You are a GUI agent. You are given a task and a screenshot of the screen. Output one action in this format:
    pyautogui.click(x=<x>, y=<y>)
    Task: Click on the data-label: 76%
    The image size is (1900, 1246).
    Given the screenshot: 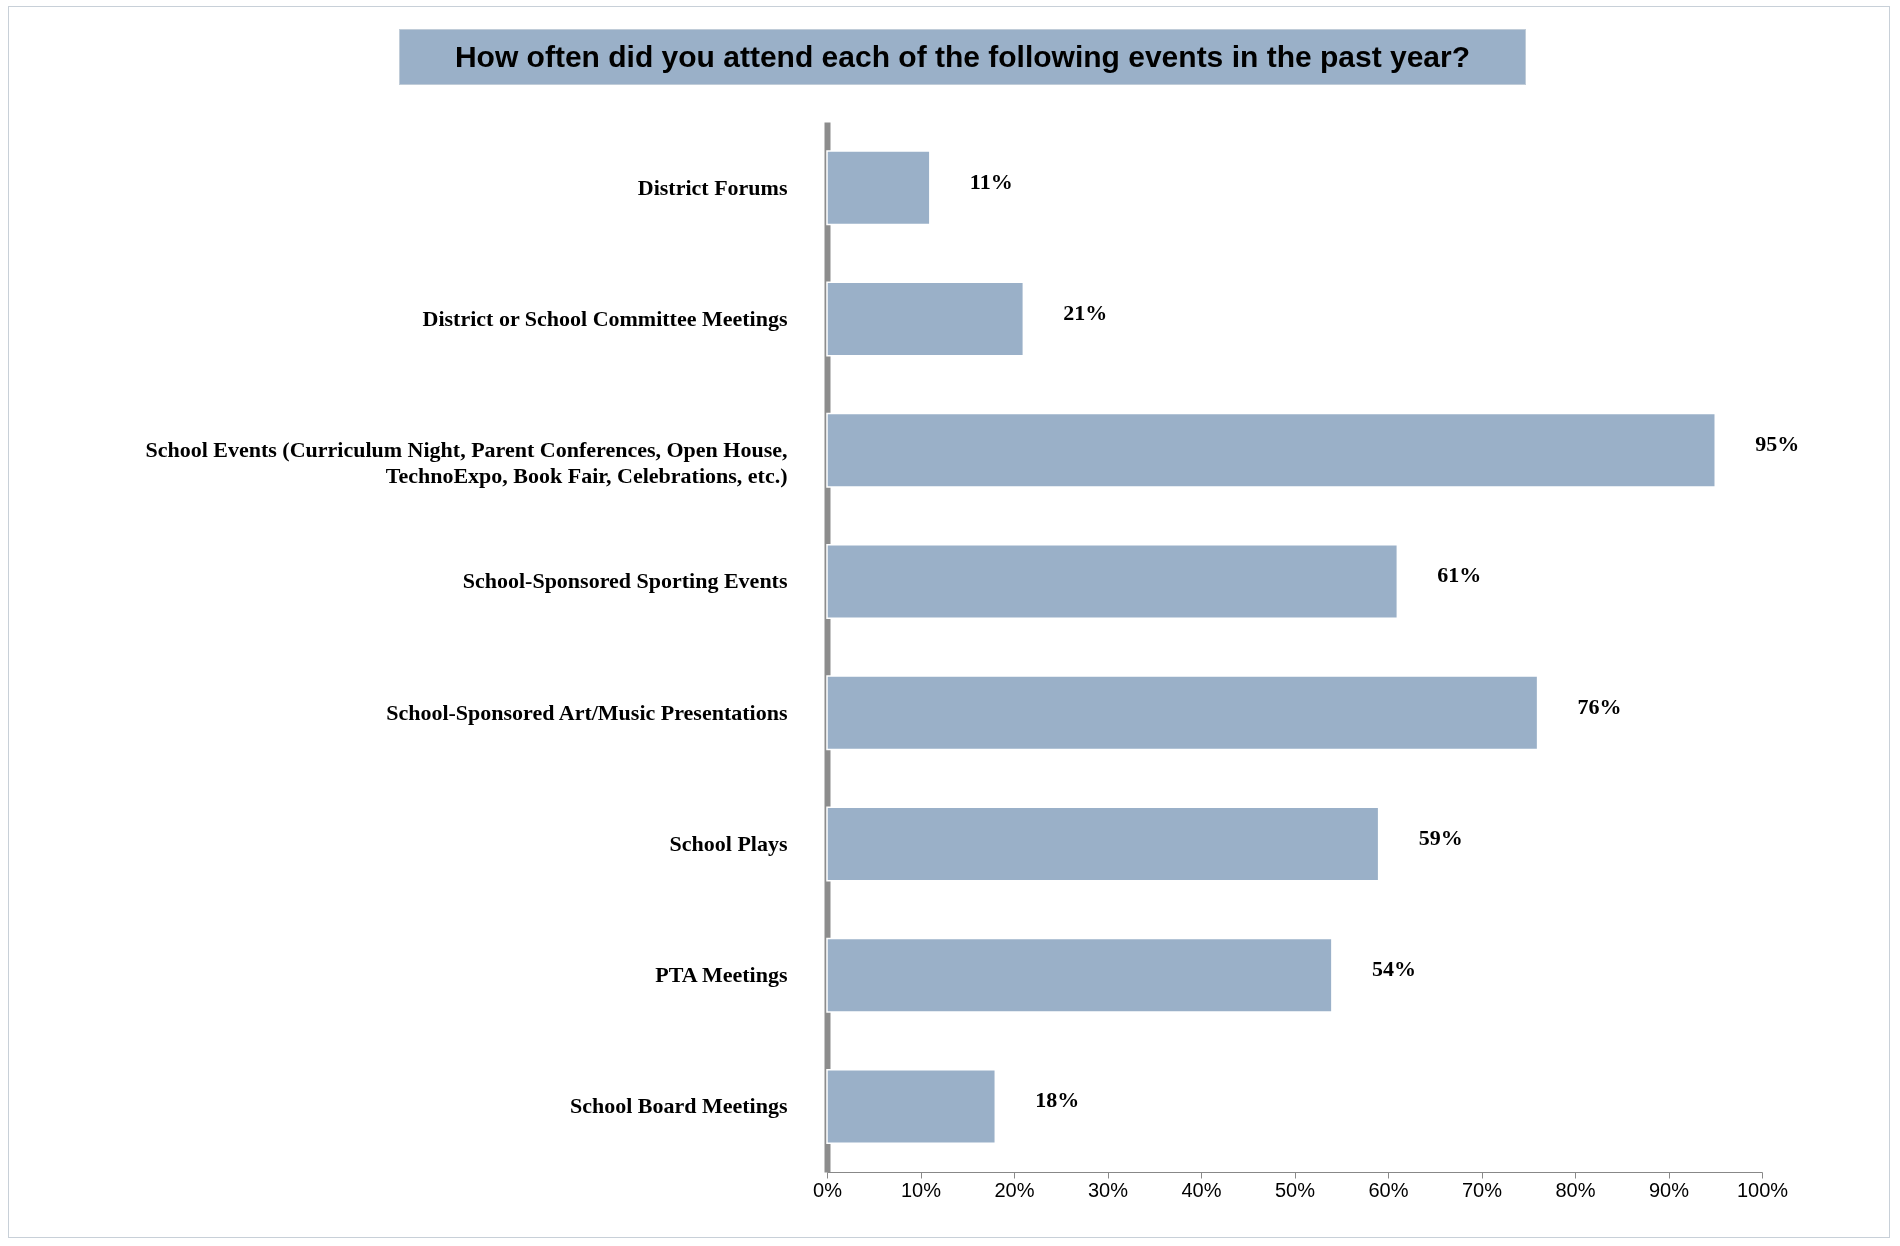 What is the action you would take?
    pyautogui.click(x=1599, y=706)
    